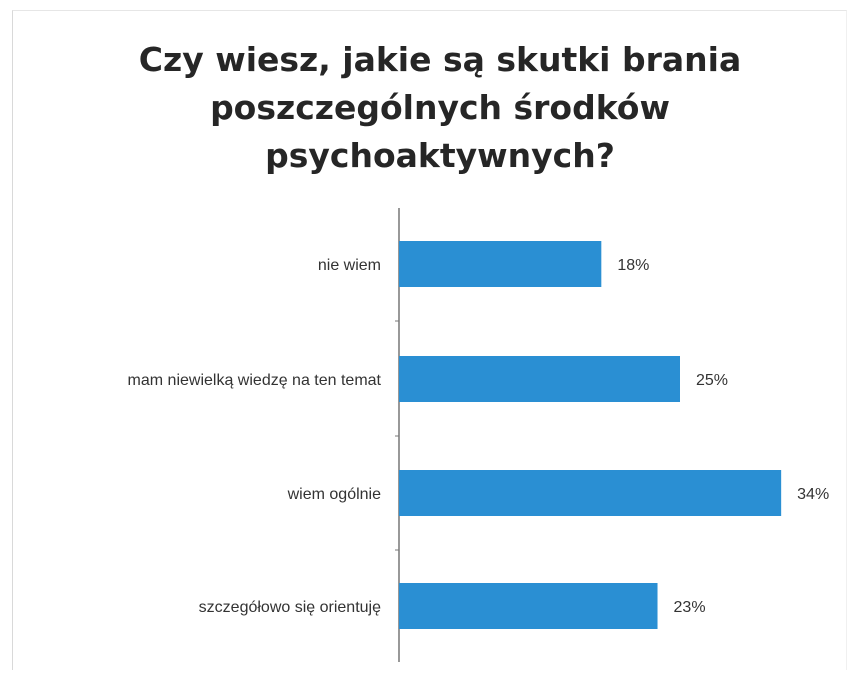 This screenshot has width=862, height=677. What do you see at coordinates (440, 59) in the screenshot?
I see `chart-title-line-1: Czy wiesz, jakie są skutki brania` at bounding box center [440, 59].